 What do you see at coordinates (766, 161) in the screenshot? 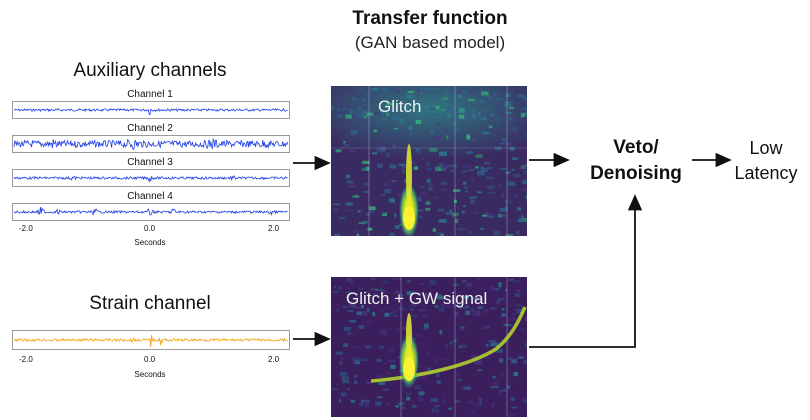
I see `low-latency-label: Low Latency` at bounding box center [766, 161].